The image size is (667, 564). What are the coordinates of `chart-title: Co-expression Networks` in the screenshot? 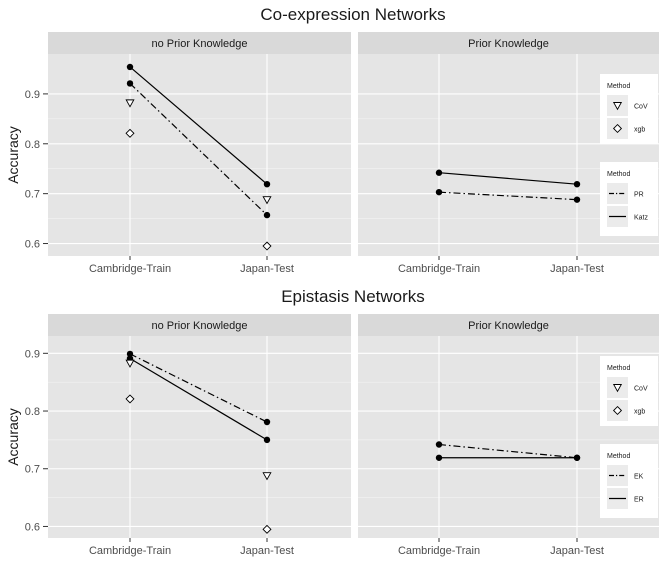 It's located at (352, 14).